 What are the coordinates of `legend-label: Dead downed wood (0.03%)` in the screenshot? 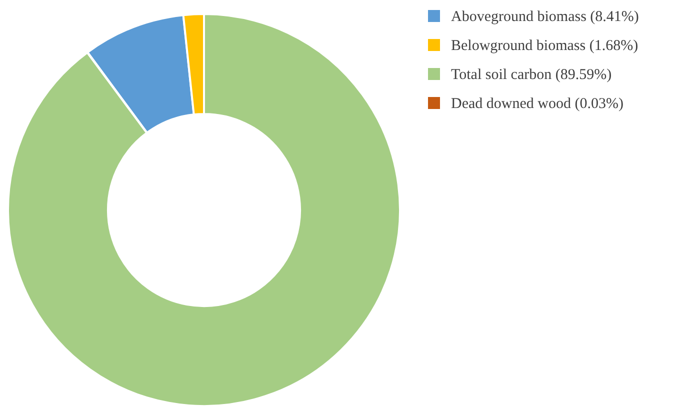 It's located at (537, 104).